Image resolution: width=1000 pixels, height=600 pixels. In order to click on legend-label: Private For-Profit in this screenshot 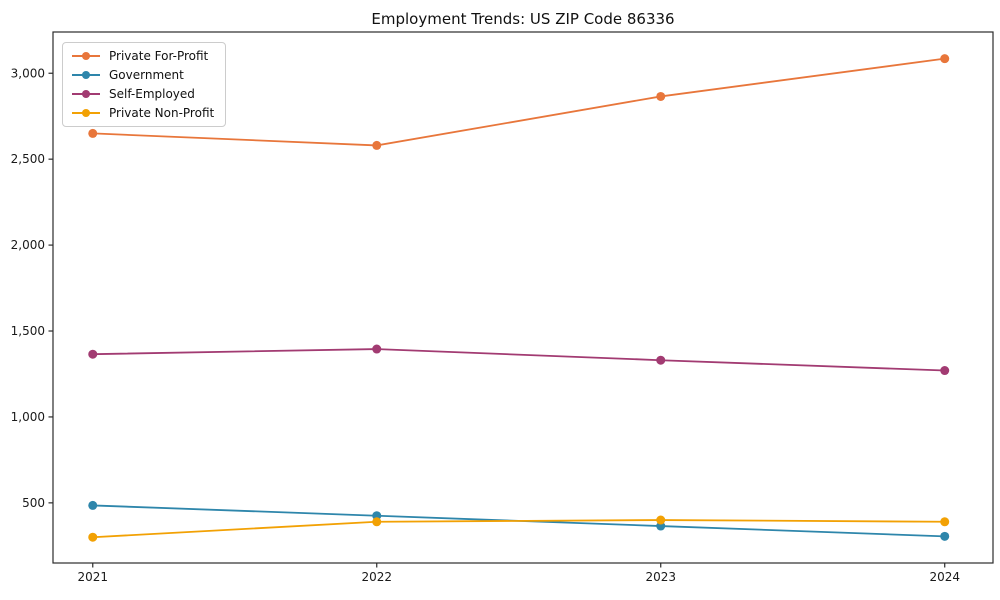, I will do `click(159, 56)`.